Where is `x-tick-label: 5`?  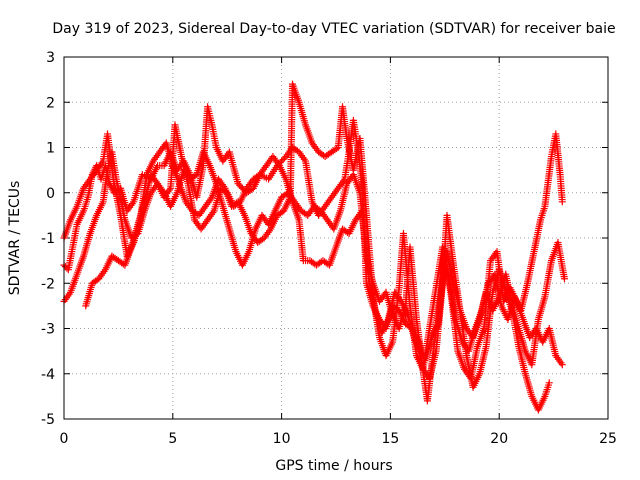
x-tick-label: 5 is located at coordinates (172, 439).